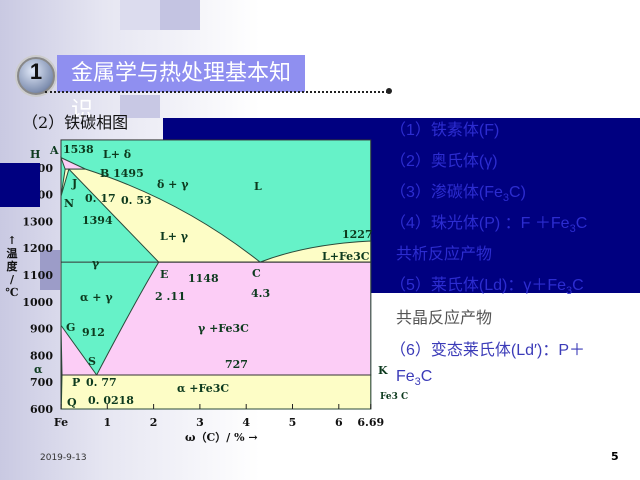  What do you see at coordinates (41, 382) in the screenshot?
I see `y-tick-label: 700` at bounding box center [41, 382].